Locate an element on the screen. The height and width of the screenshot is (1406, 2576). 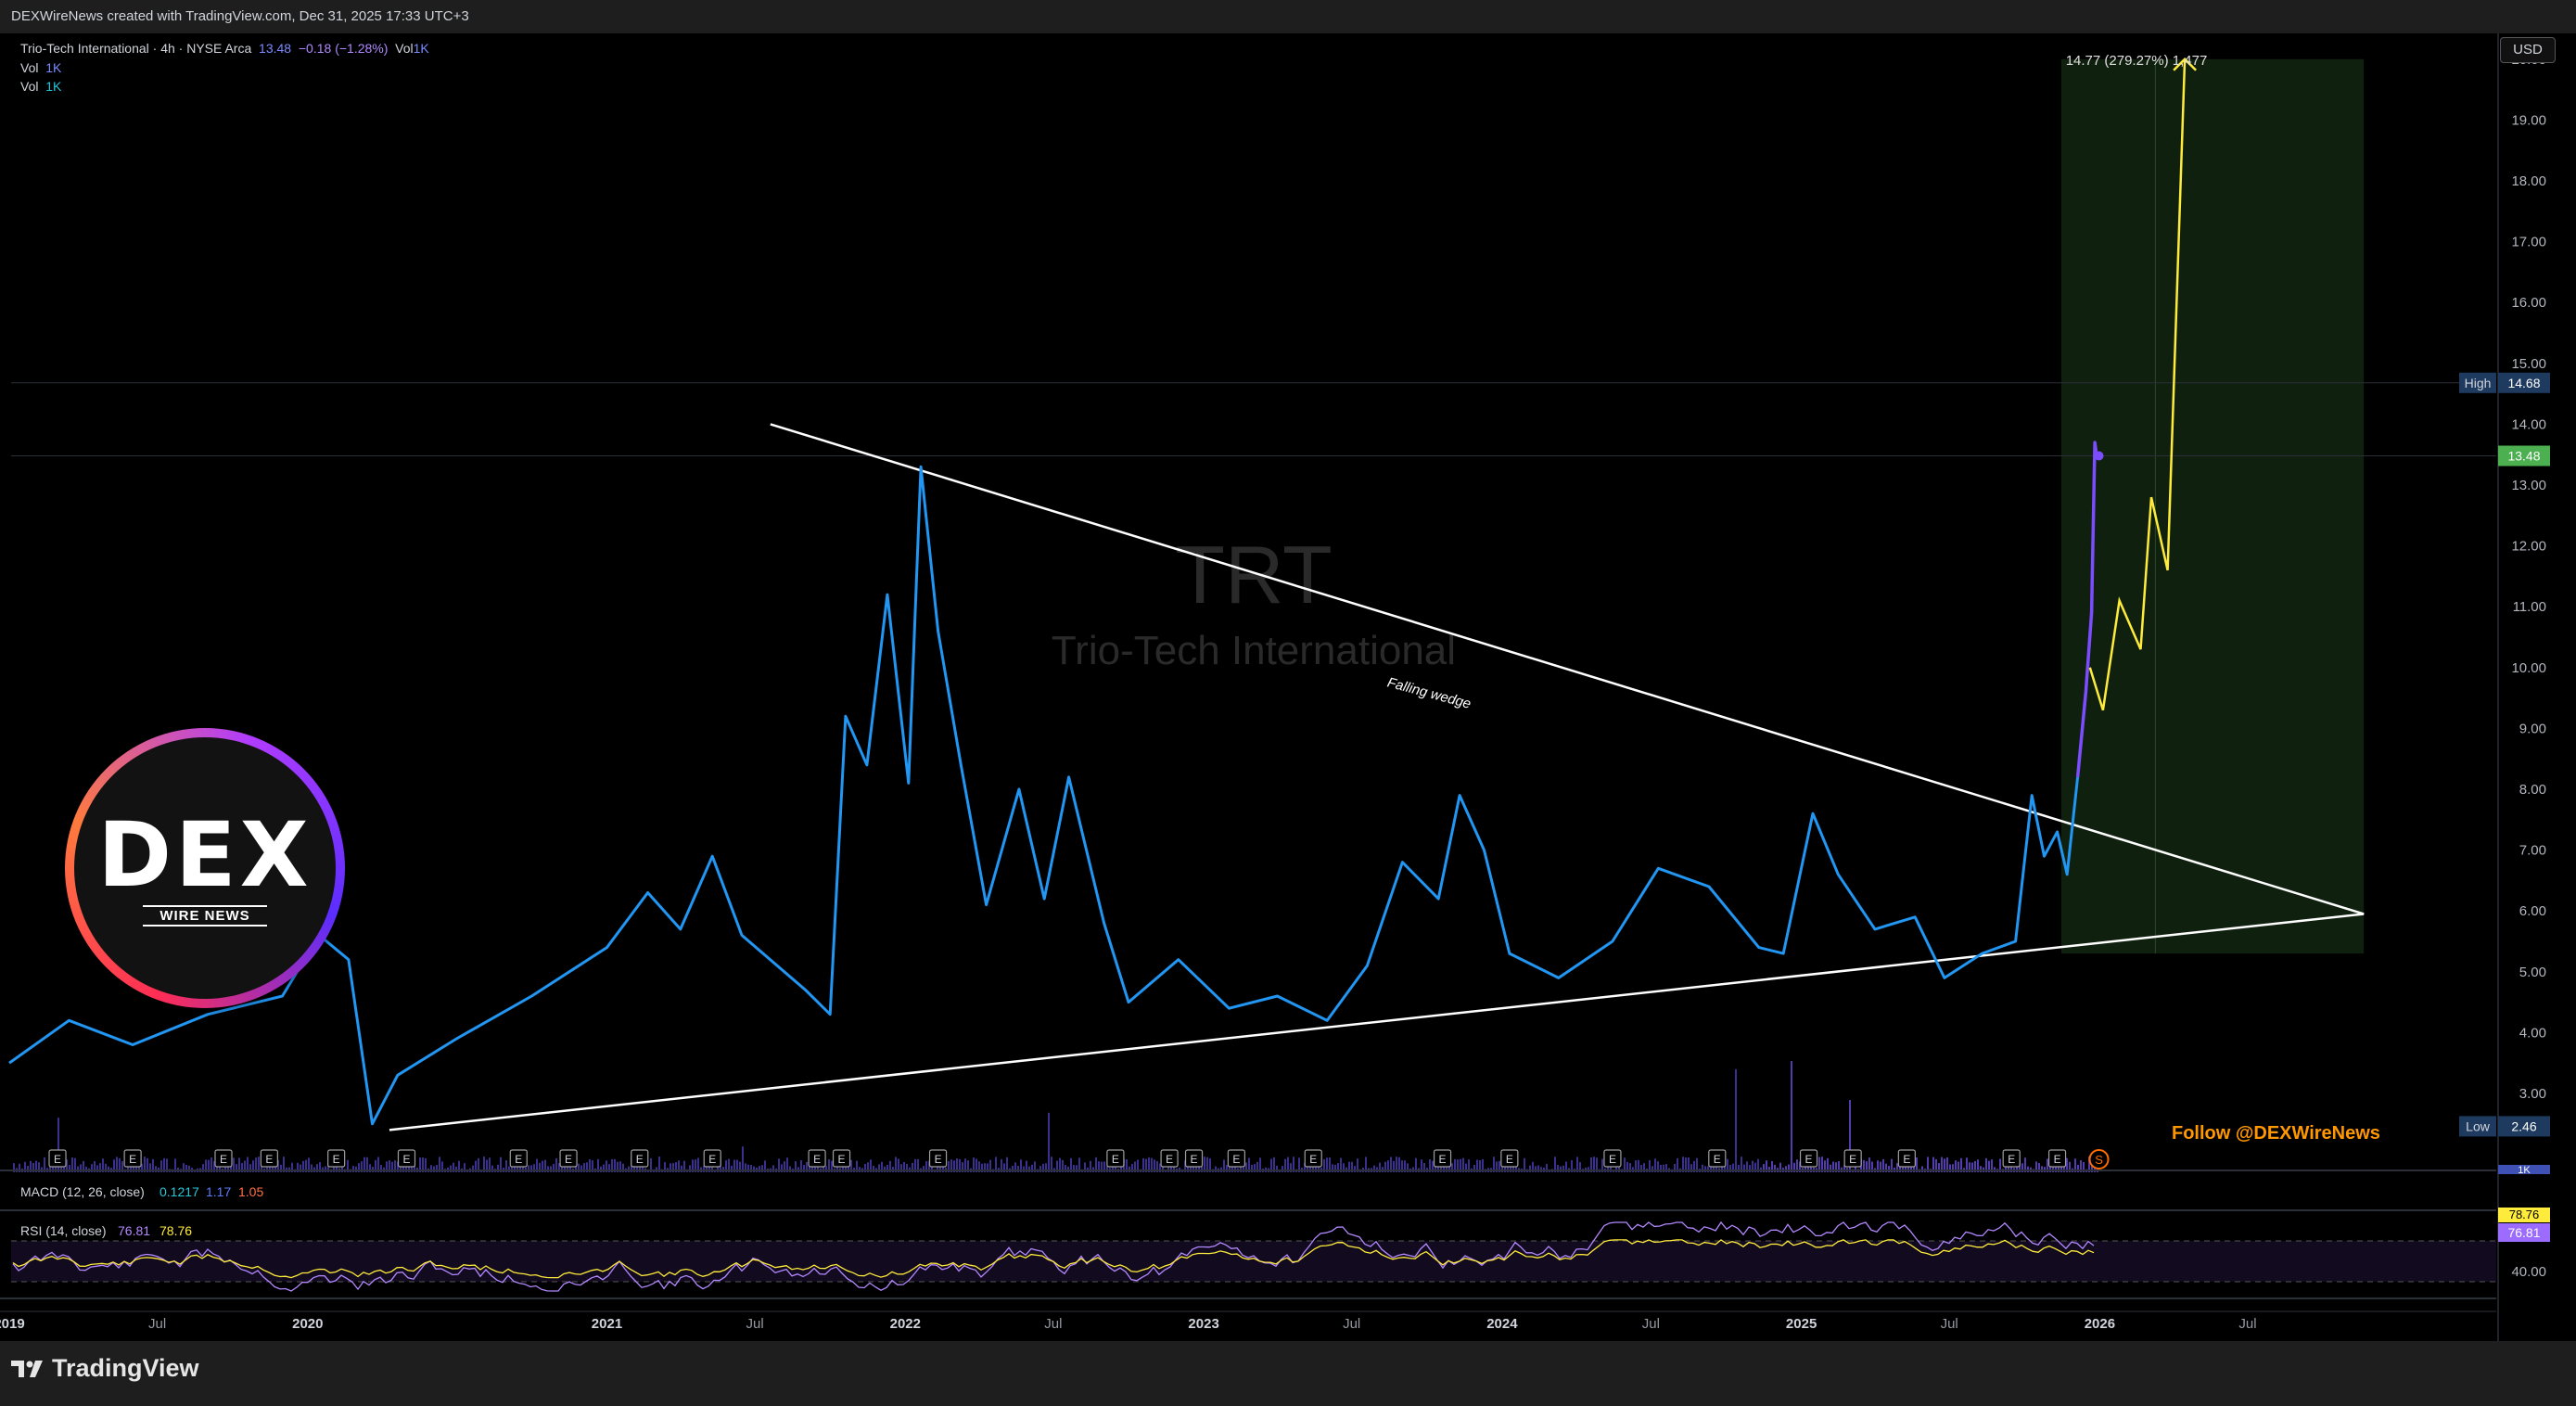
price-axis-tick: 10.00 is located at coordinates (2528, 668).